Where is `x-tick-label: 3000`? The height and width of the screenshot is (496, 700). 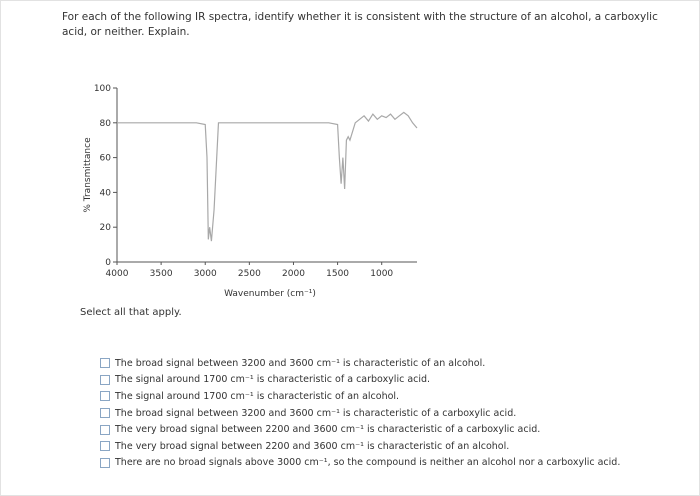 x-tick-label: 3000 is located at coordinates (205, 274).